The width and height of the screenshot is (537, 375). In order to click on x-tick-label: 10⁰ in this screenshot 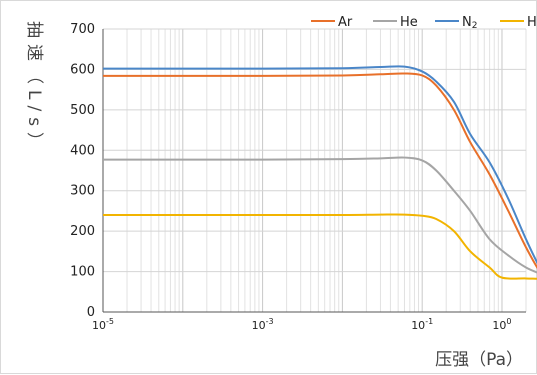, I will do `click(501, 324)`.